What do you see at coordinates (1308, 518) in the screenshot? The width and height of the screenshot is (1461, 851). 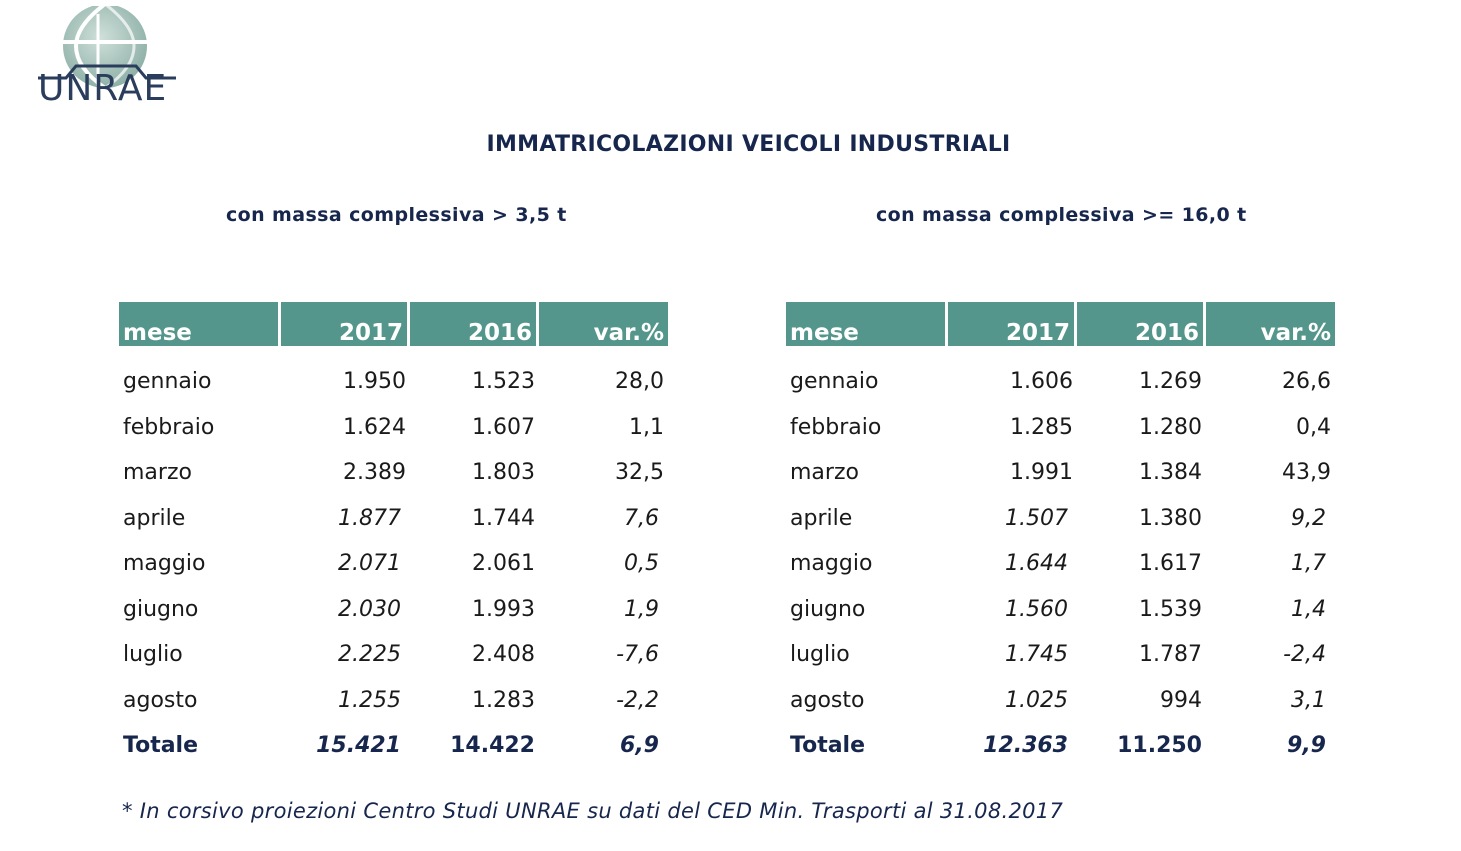 I see `value-var: 9,2` at bounding box center [1308, 518].